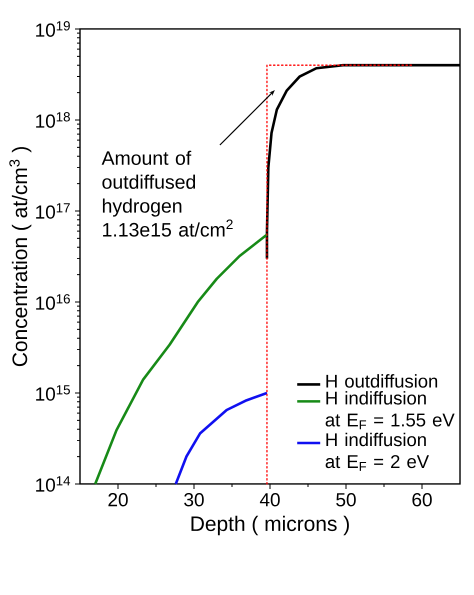  What do you see at coordinates (270, 526) in the screenshot?
I see `x-axis-title: Depth ( microns )` at bounding box center [270, 526].